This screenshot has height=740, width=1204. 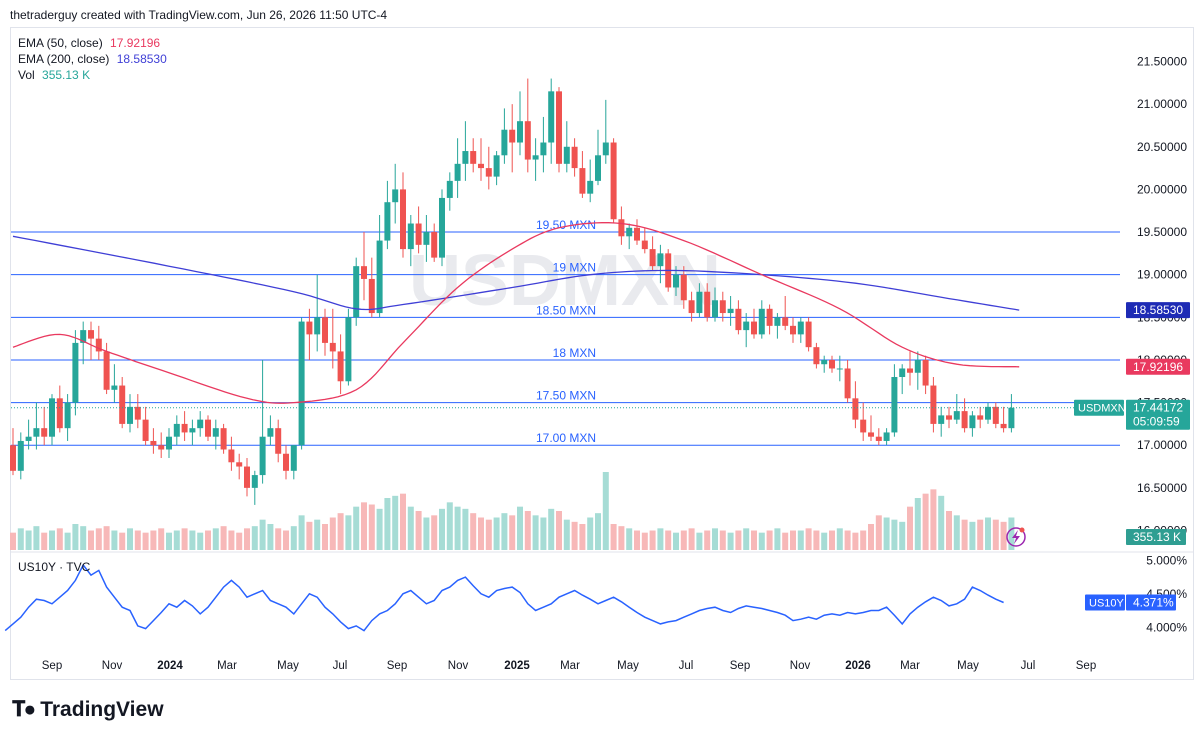 I want to click on volume-legend: Vol 355.13 K, so click(x=92, y=75).